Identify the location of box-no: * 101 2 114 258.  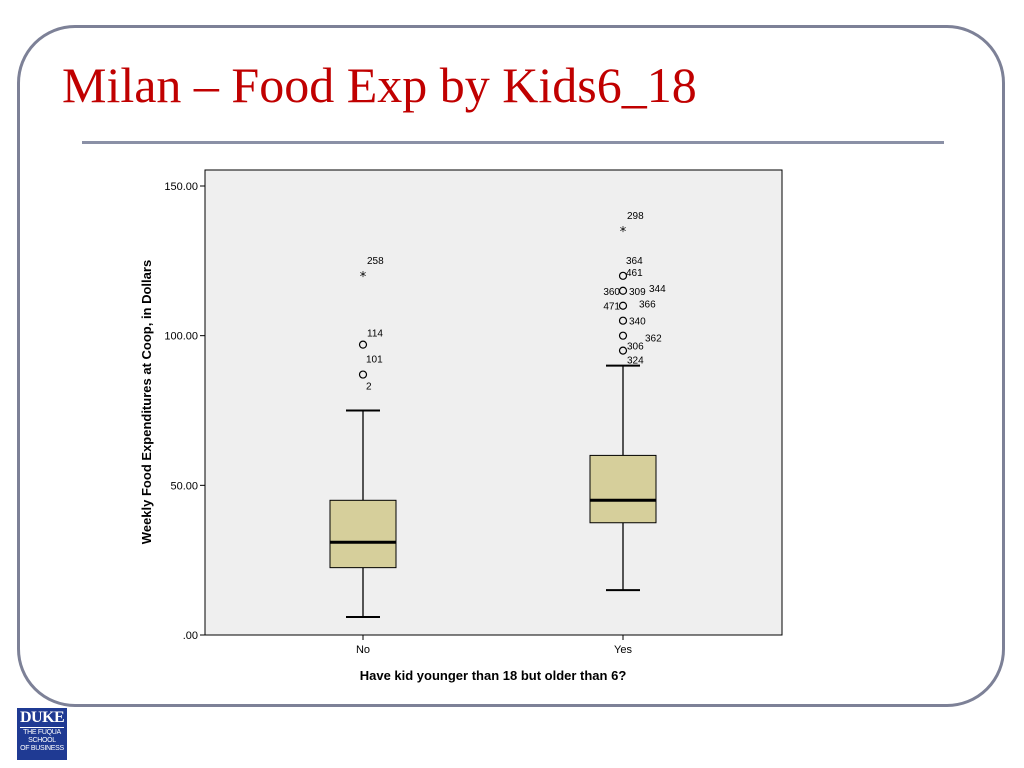
(363, 437).